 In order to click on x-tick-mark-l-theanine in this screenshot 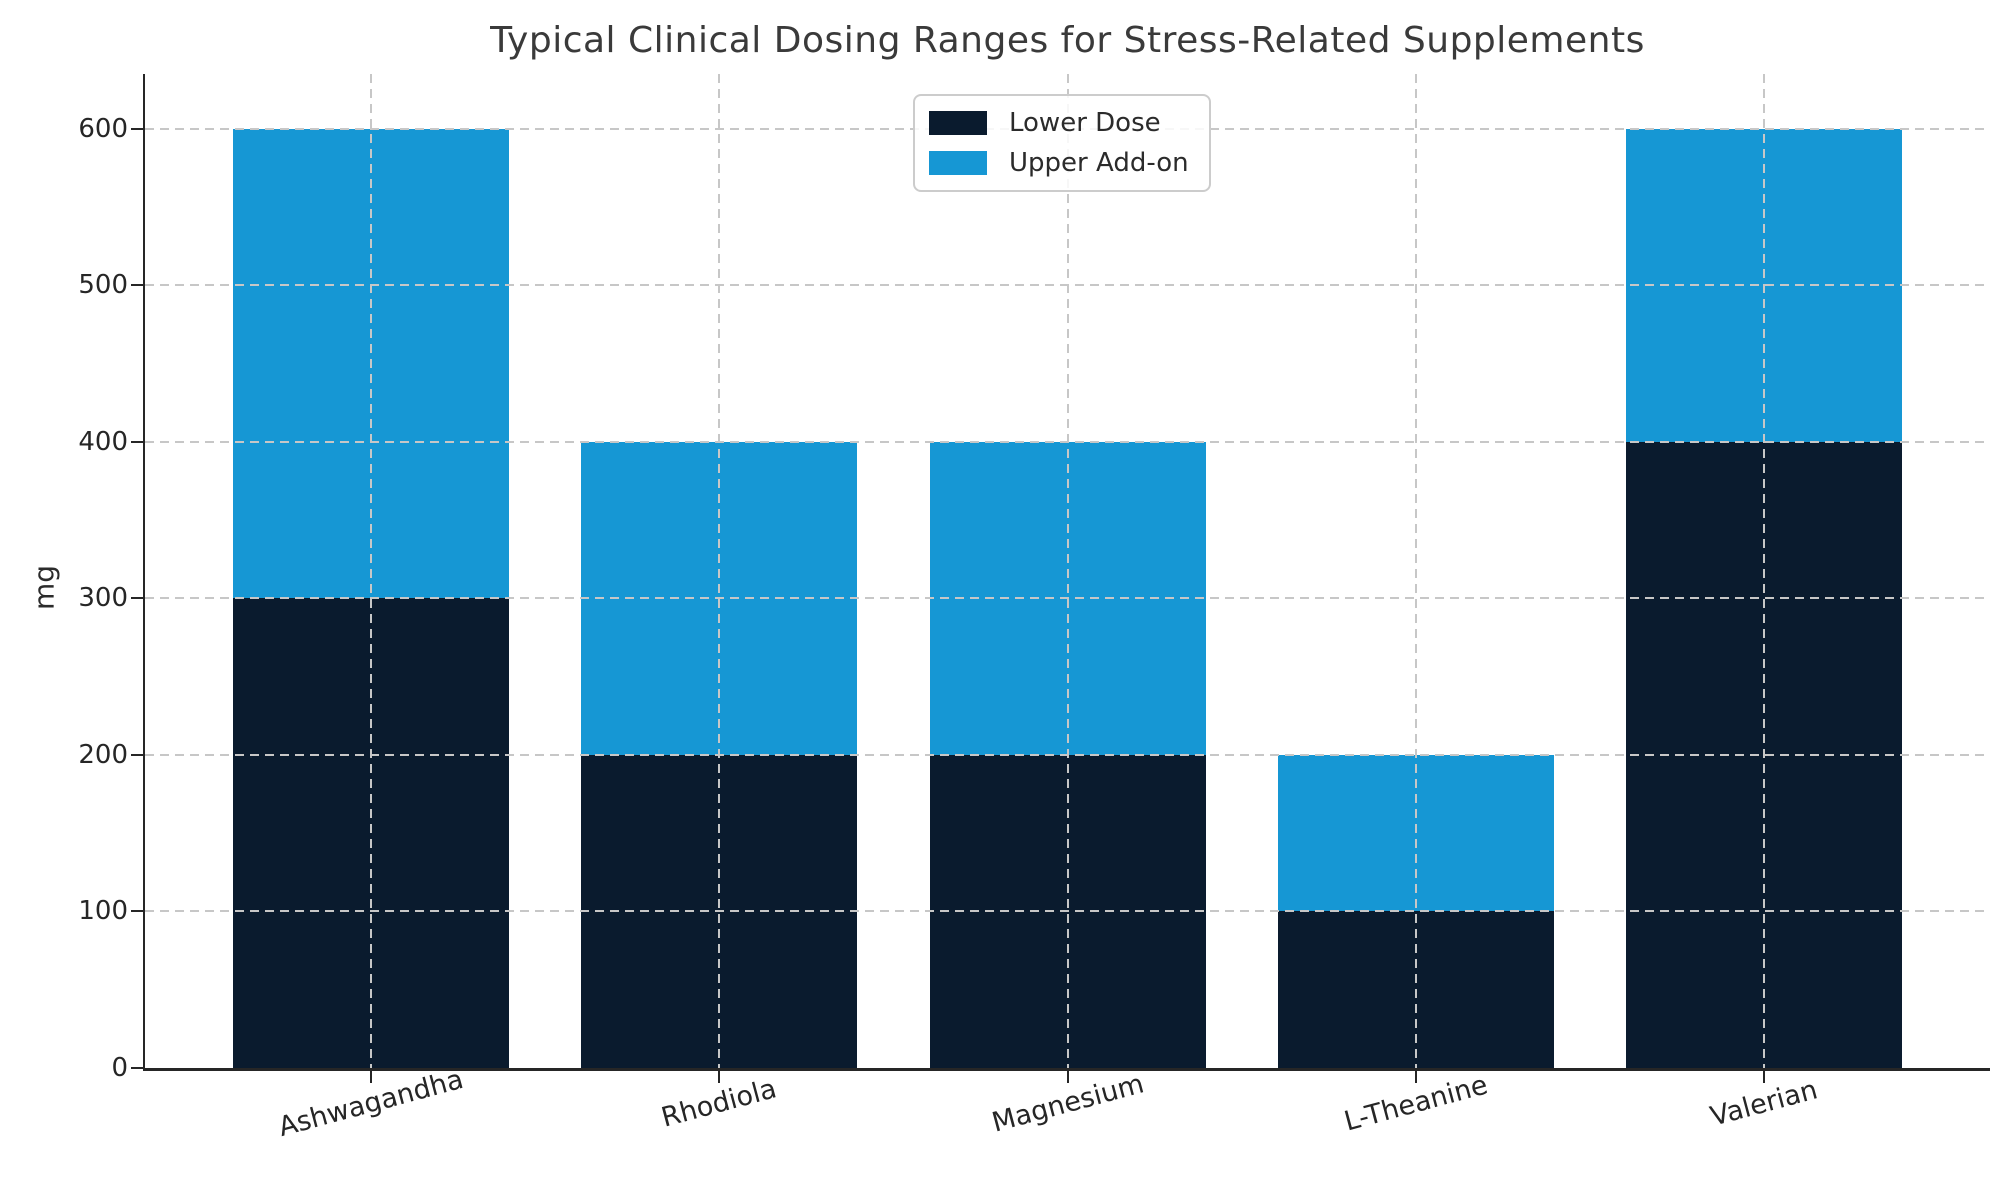, I will do `click(1415, 1077)`.